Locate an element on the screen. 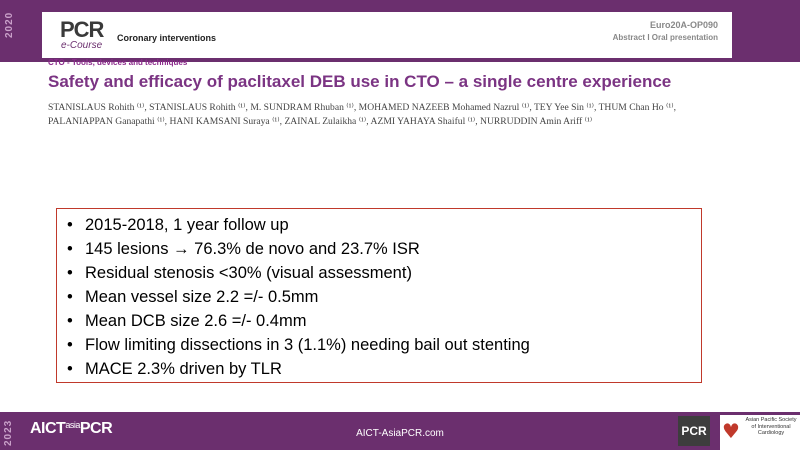 The height and width of the screenshot is (450, 800). pcr-logo-subtitle: e-Course is located at coordinates (82, 45).